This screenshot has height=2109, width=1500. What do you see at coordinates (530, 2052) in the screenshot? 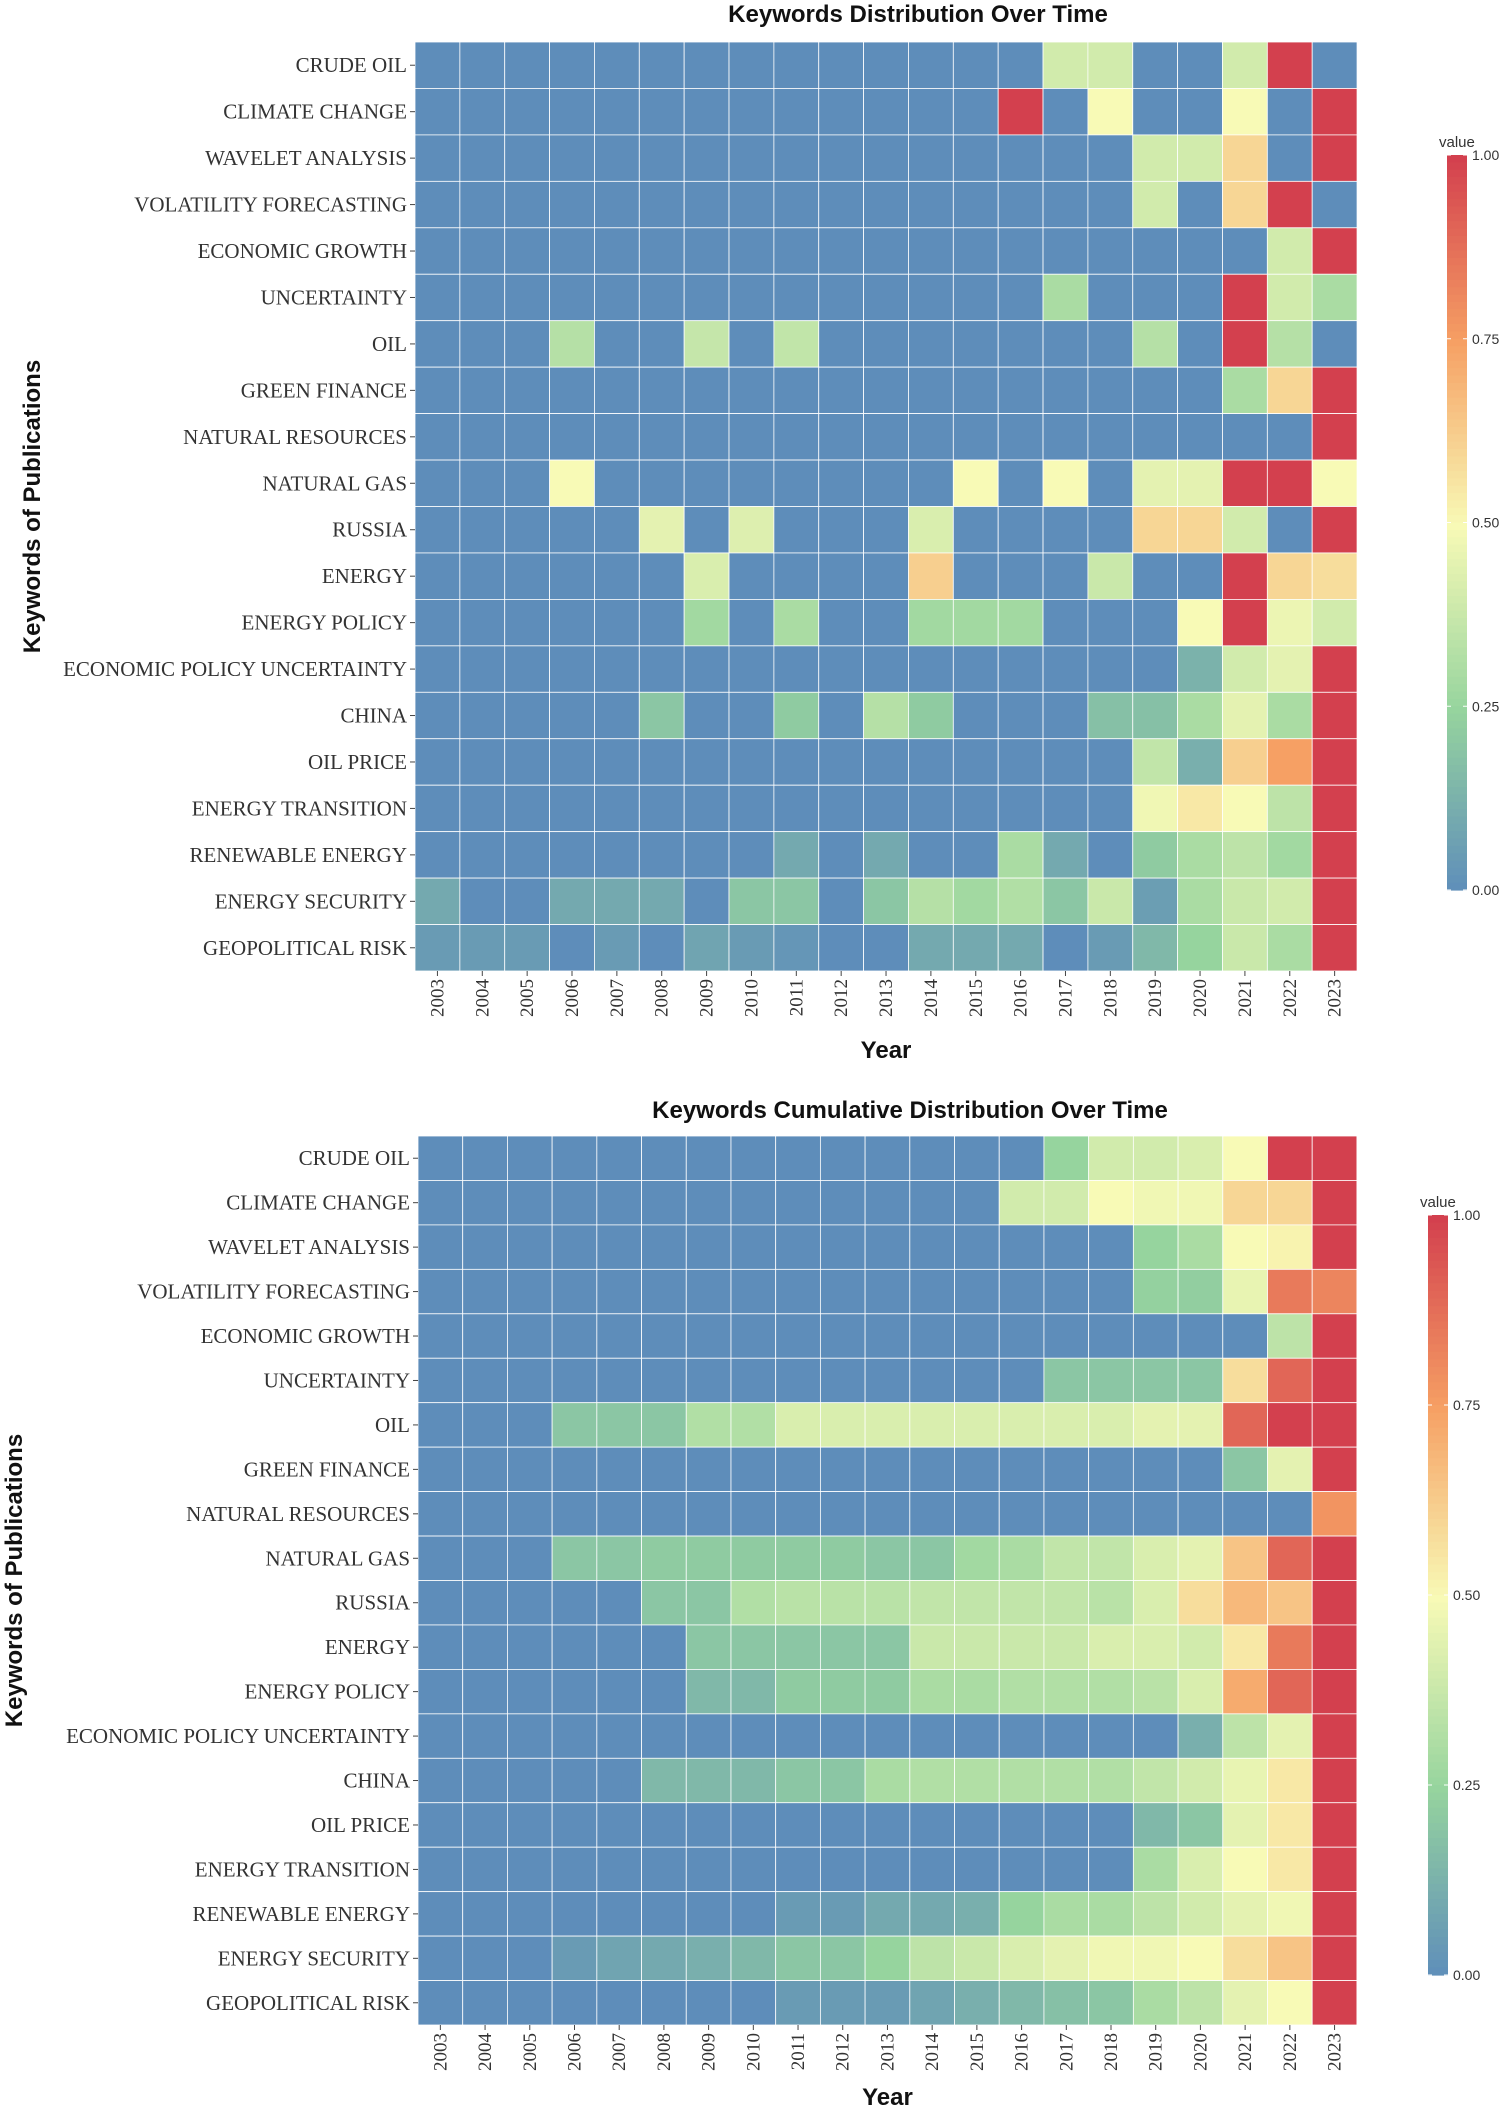
I see `x-tick-label: 2005` at bounding box center [530, 2052].